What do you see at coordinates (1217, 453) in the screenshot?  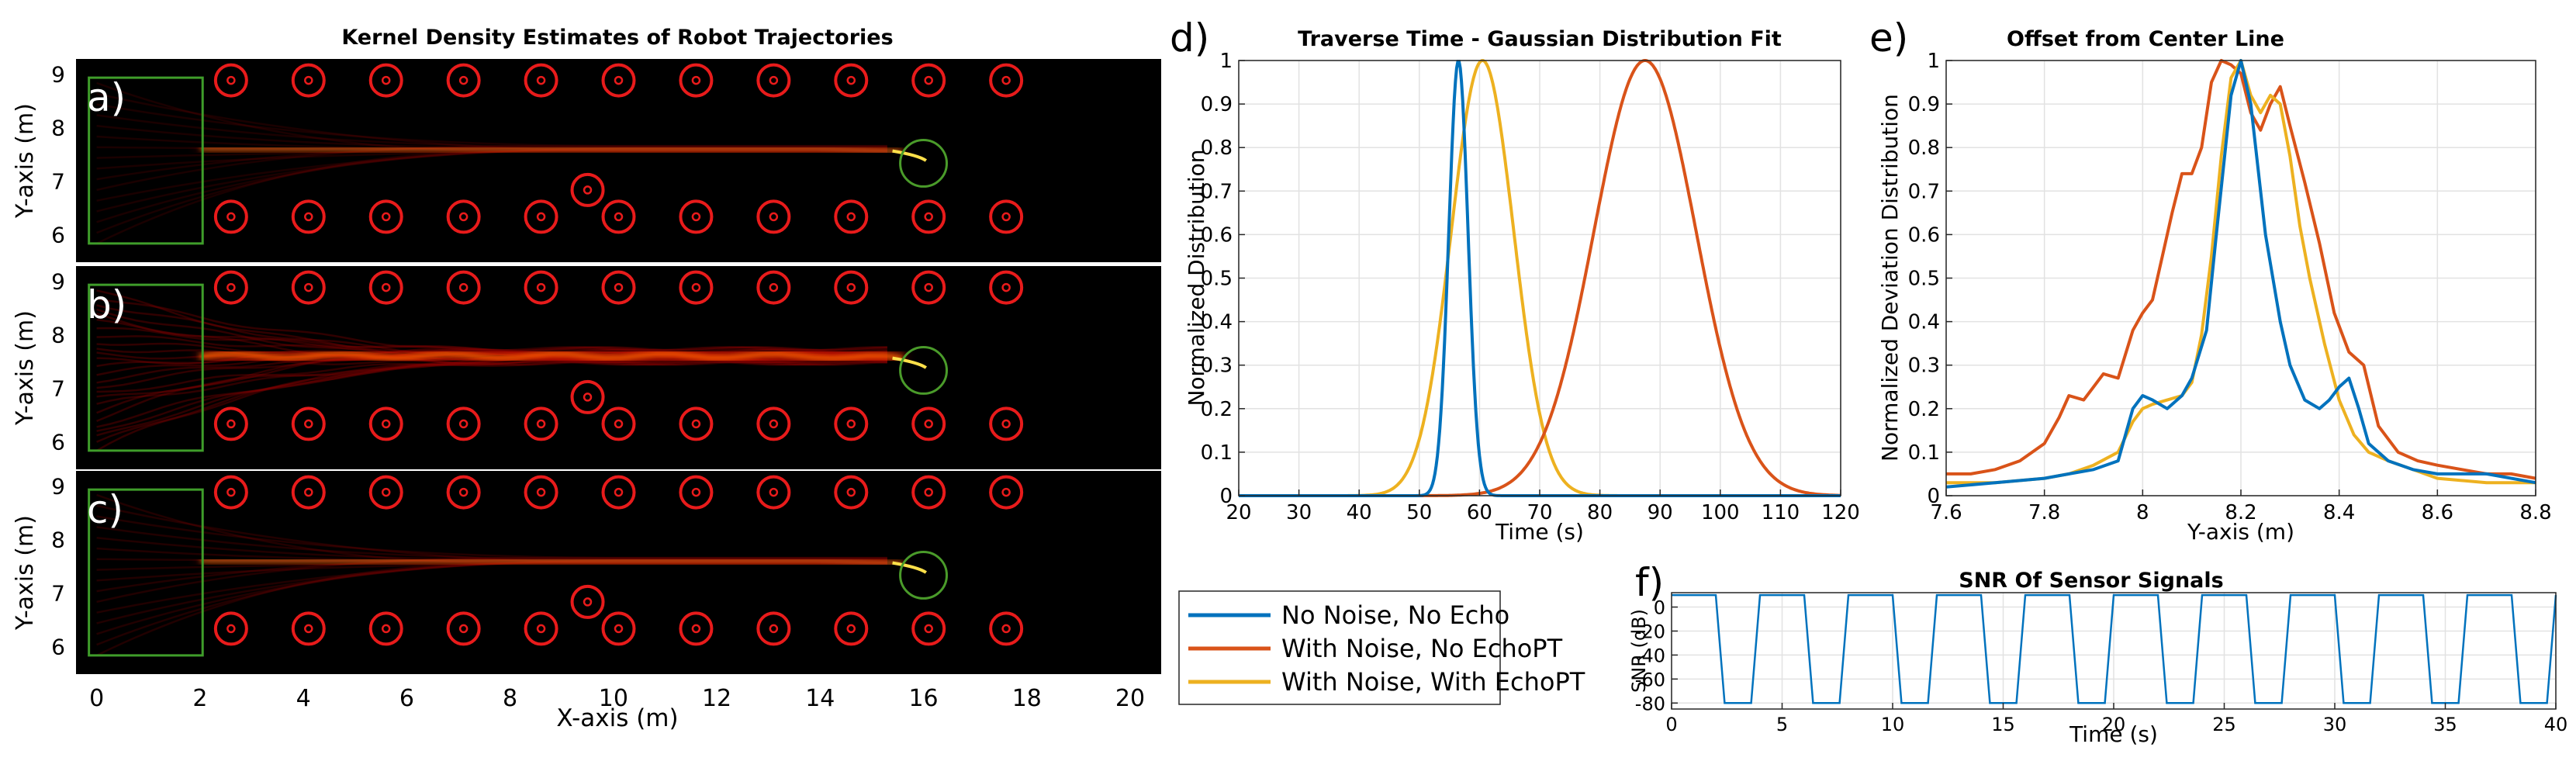 I see `y-tick-label: 0.1` at bounding box center [1217, 453].